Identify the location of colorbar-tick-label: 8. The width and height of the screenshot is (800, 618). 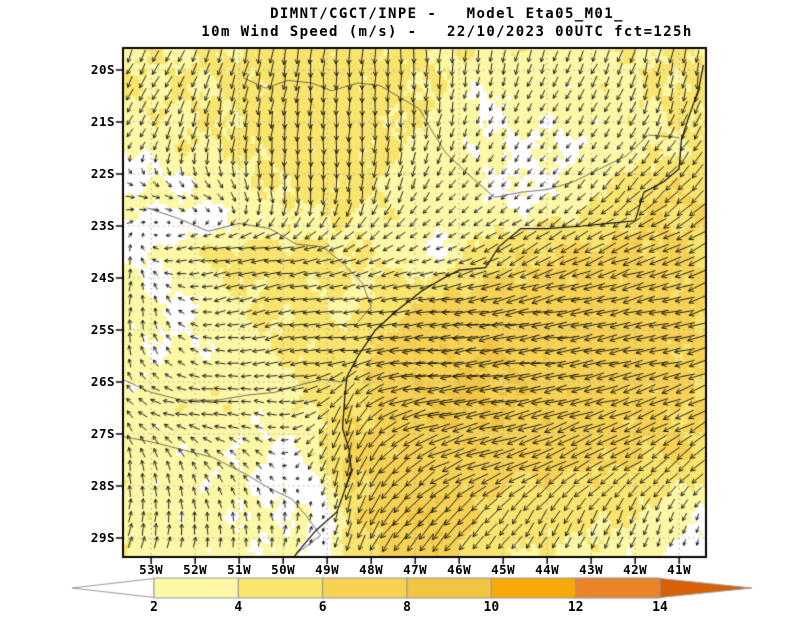
(407, 607).